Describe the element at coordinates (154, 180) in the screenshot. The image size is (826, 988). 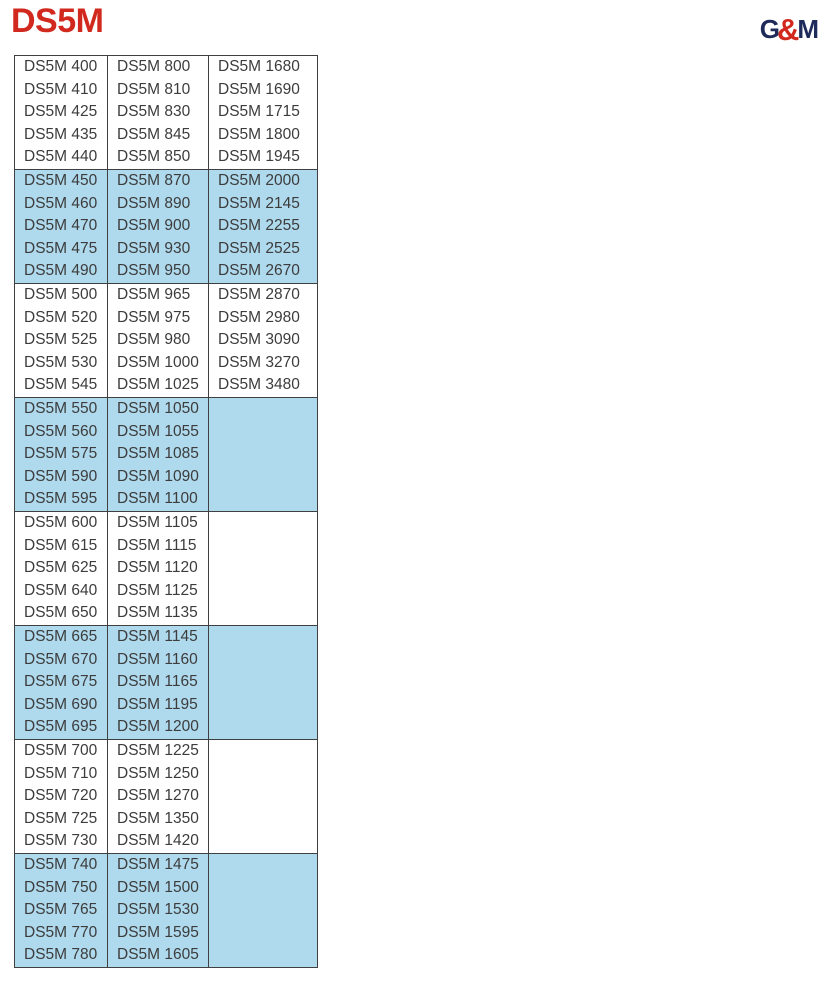
I see `part-number: DS5M 870` at that location.